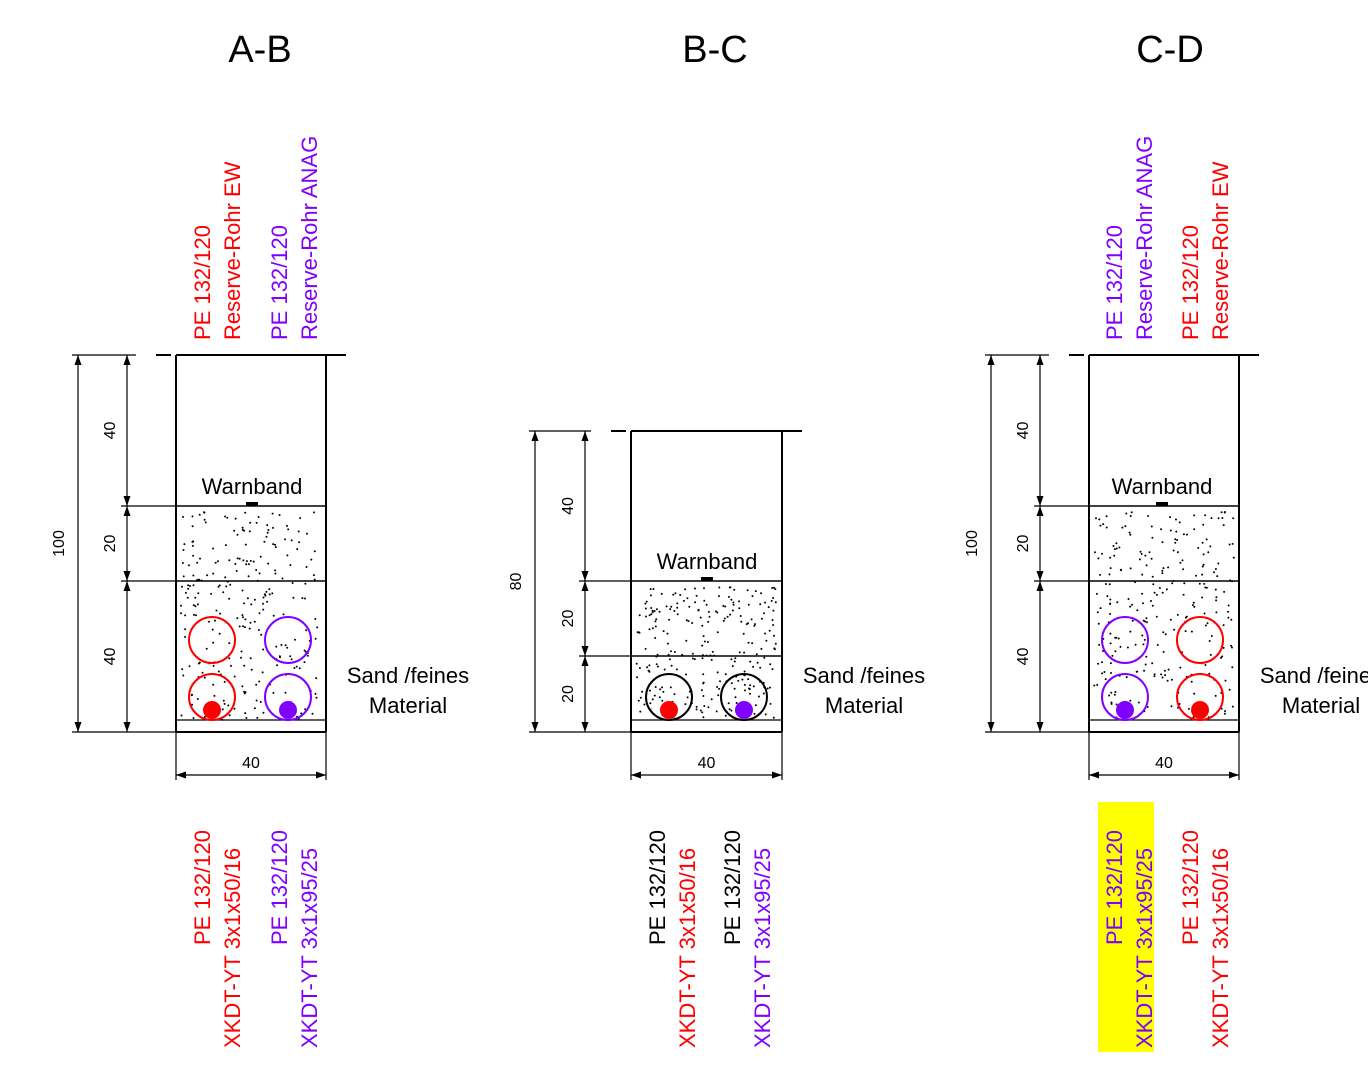 This screenshot has width=1368, height=1067. What do you see at coordinates (408, 675) in the screenshot?
I see `material-label-line1: Sand /feines` at bounding box center [408, 675].